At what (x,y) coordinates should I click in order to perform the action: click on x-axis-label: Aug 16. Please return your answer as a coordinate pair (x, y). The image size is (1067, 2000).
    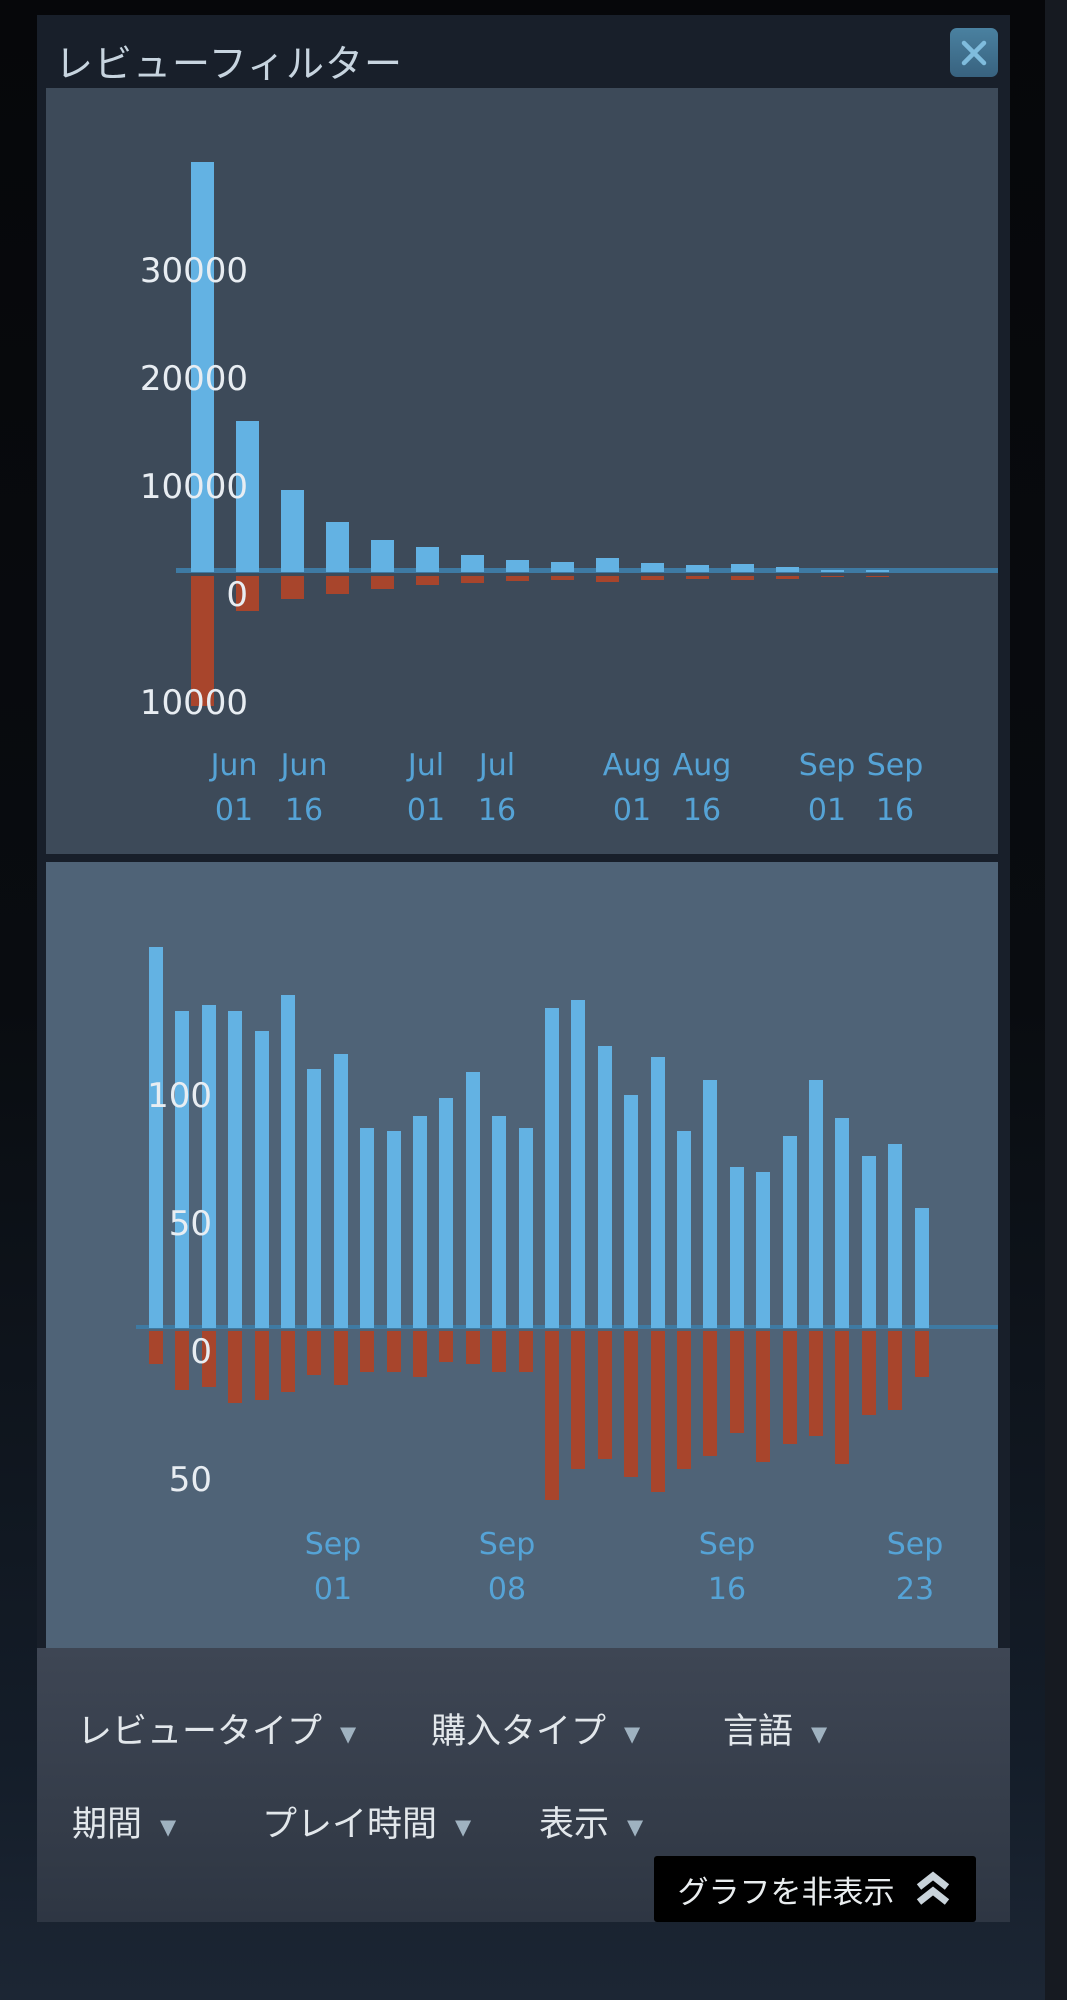
    Looking at the image, I should click on (702, 788).